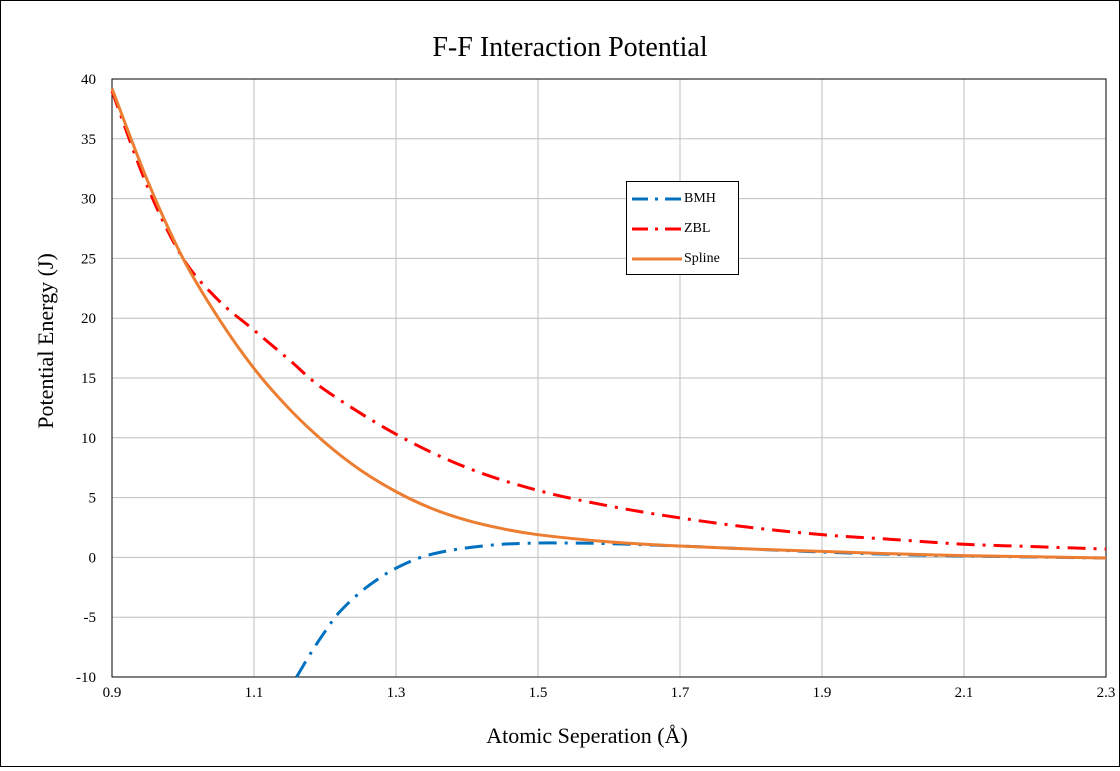  I want to click on x-tick-label: 1.3, so click(396, 693).